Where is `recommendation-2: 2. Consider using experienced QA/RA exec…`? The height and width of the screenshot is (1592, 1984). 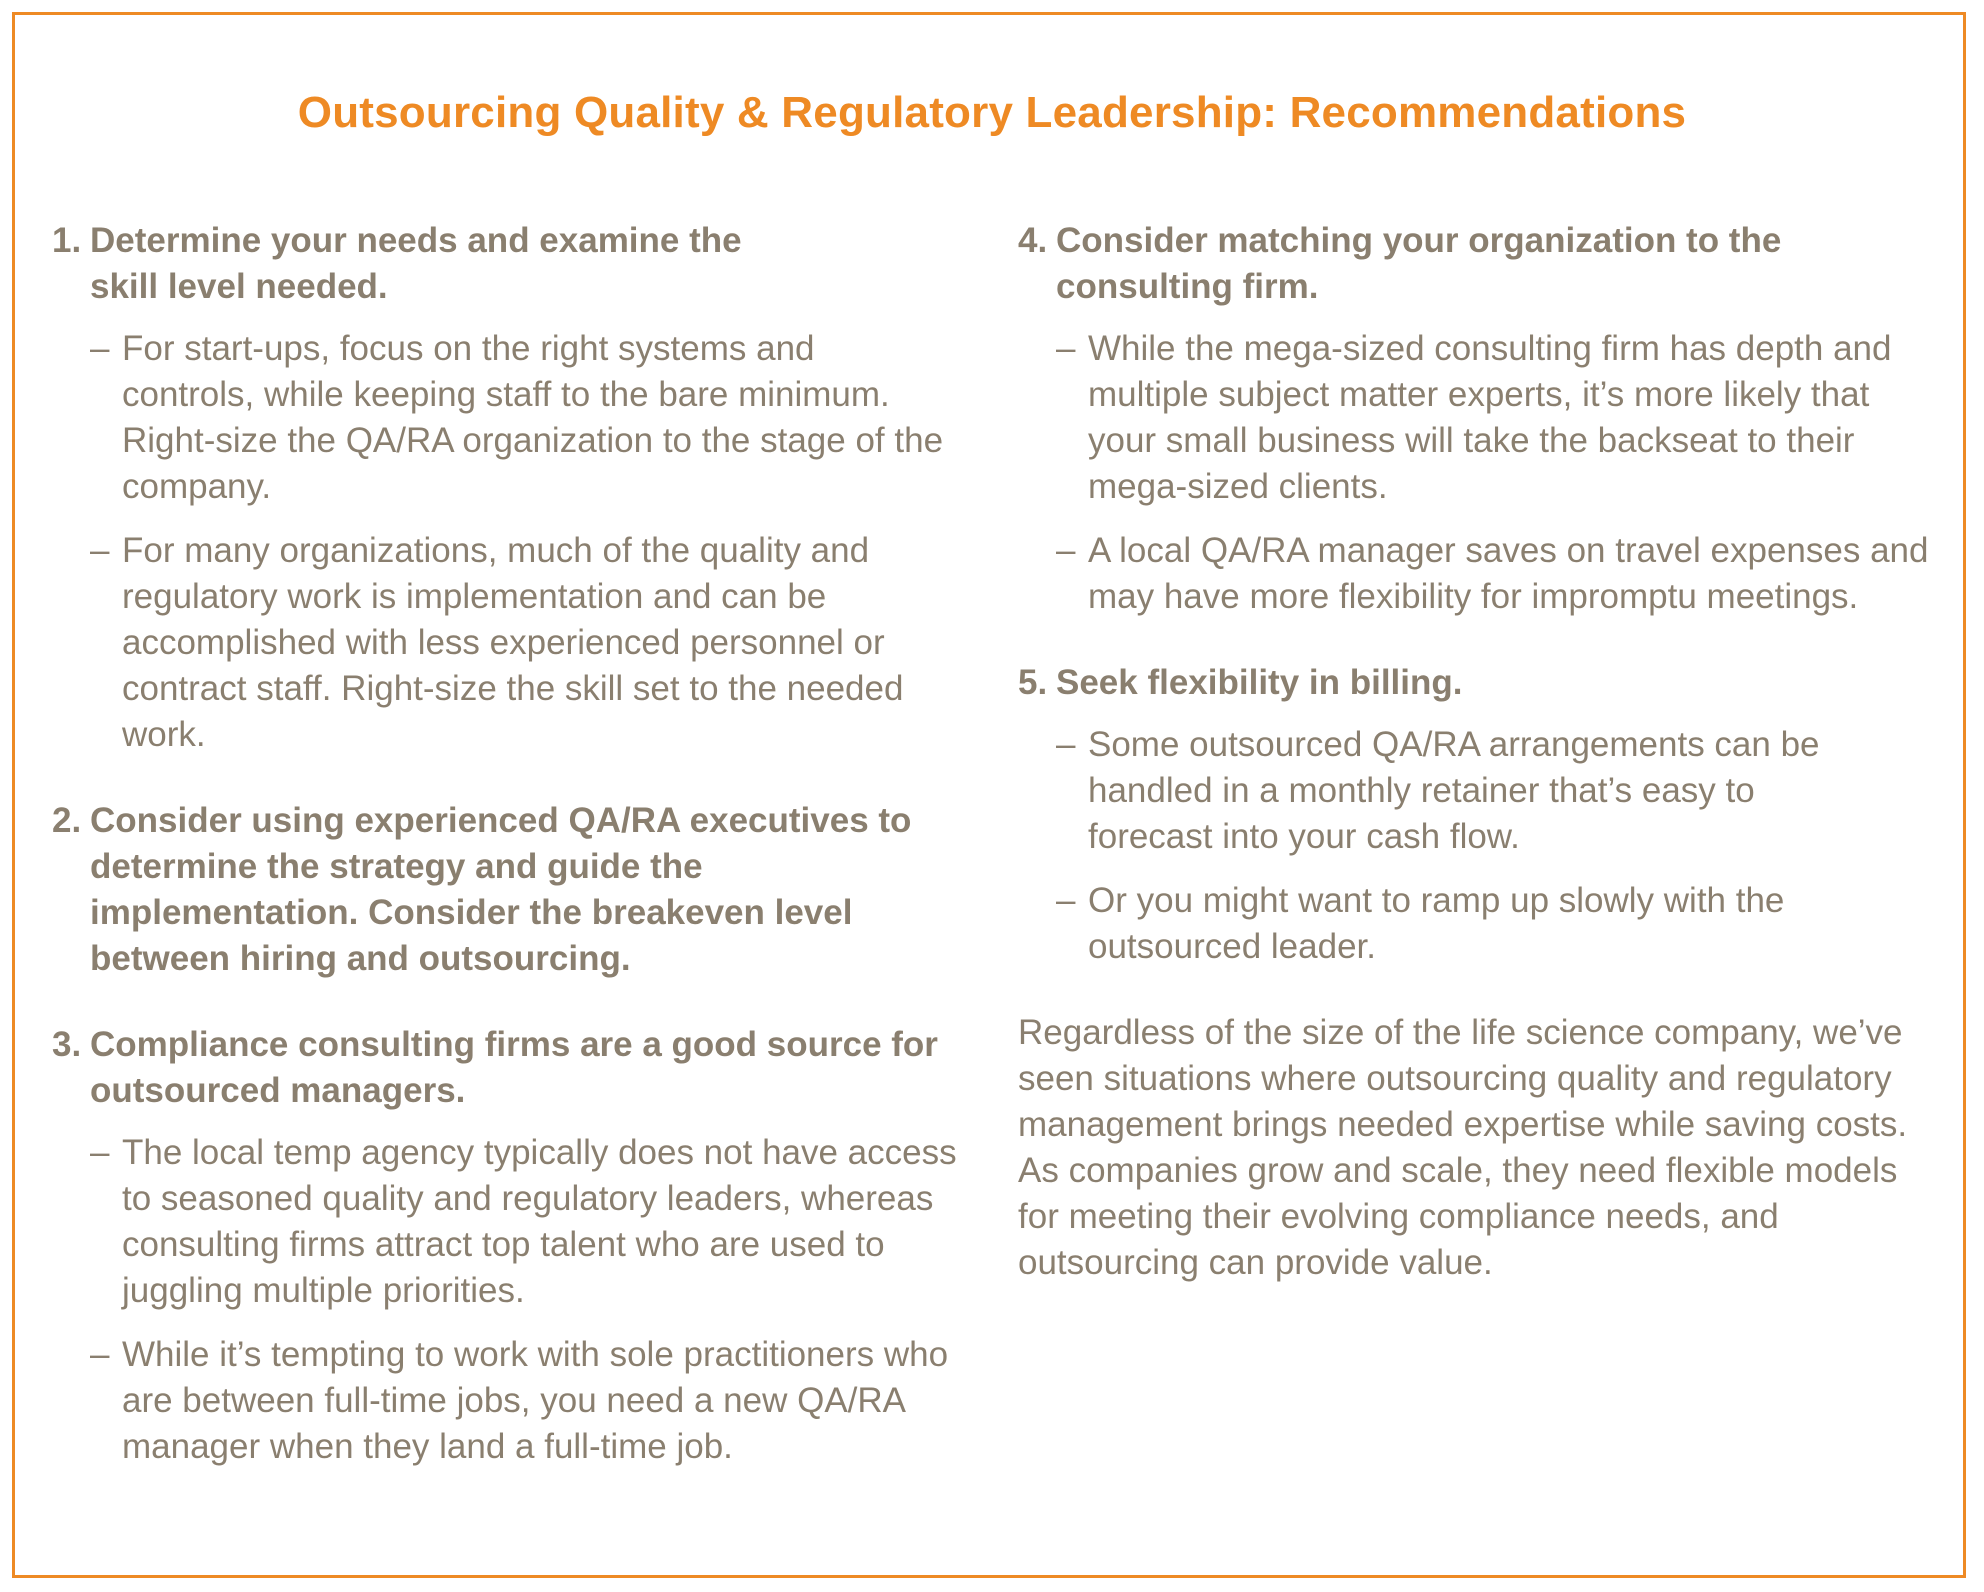
recommendation-2: 2. Consider using experienced QA/RA exec… is located at coordinates (517, 890).